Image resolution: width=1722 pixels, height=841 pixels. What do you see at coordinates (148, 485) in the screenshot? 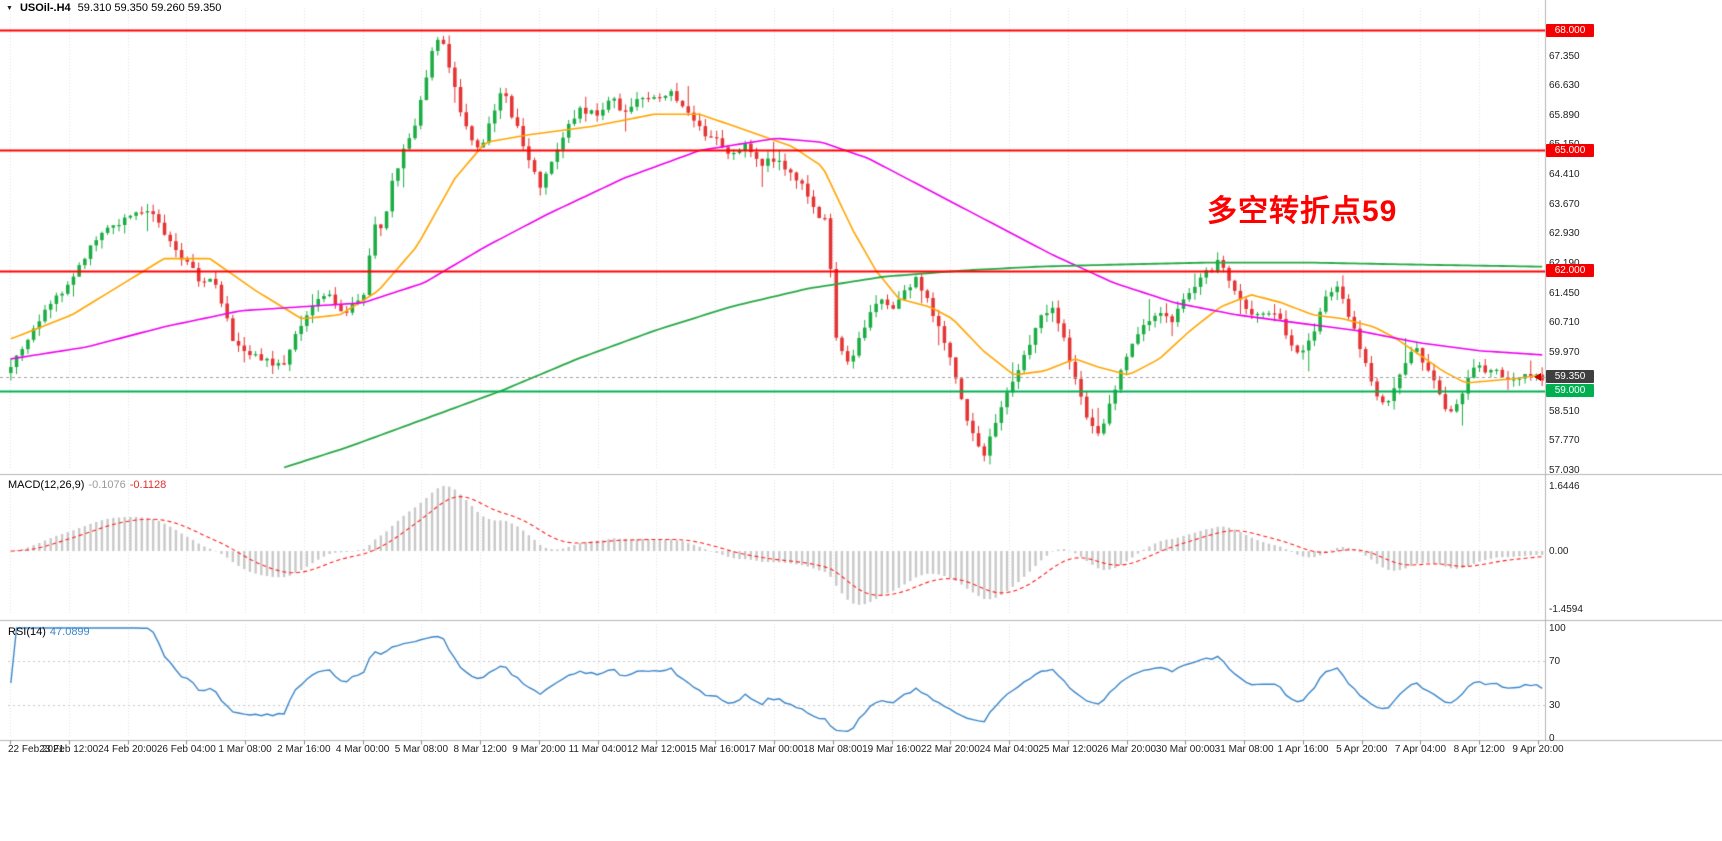
I see `macd-signal-value: -0.1128` at bounding box center [148, 485].